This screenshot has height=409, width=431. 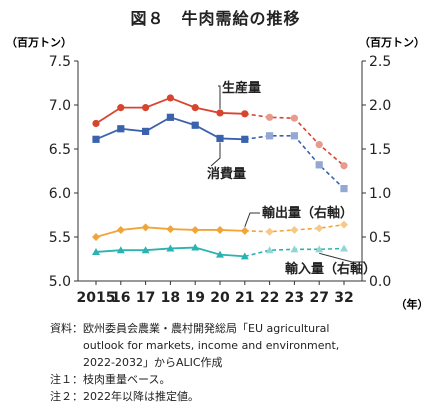 What do you see at coordinates (241, 88) in the screenshot?
I see `series-label: 生産量` at bounding box center [241, 88].